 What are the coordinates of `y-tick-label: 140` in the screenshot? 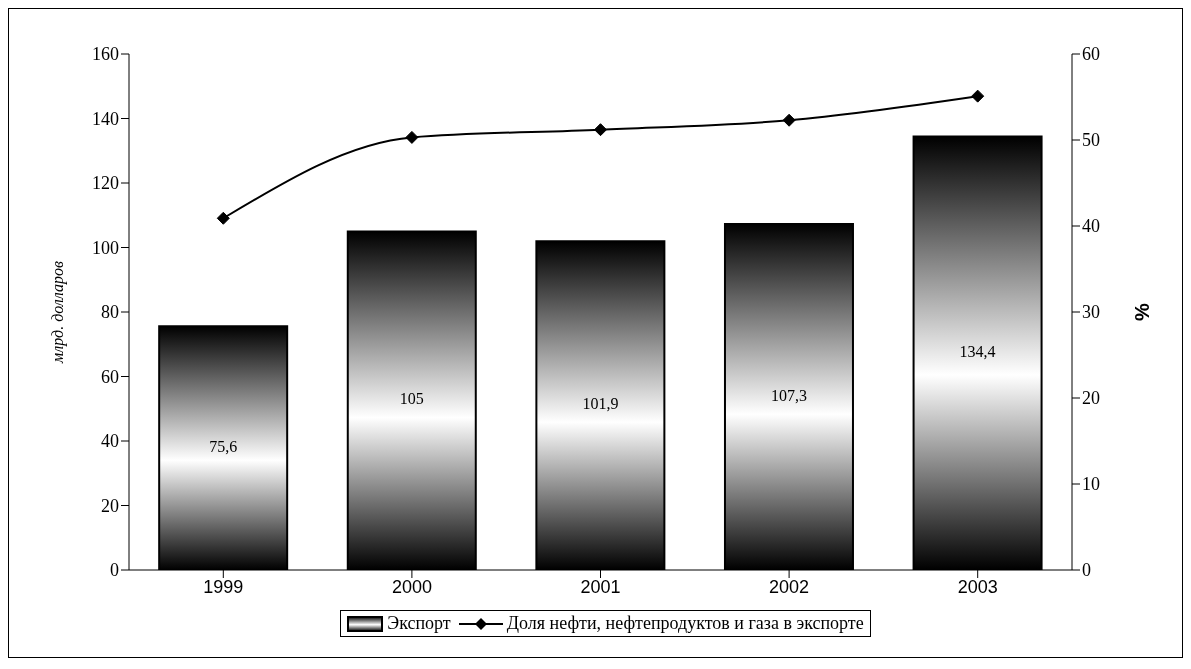 It's located at (105, 118).